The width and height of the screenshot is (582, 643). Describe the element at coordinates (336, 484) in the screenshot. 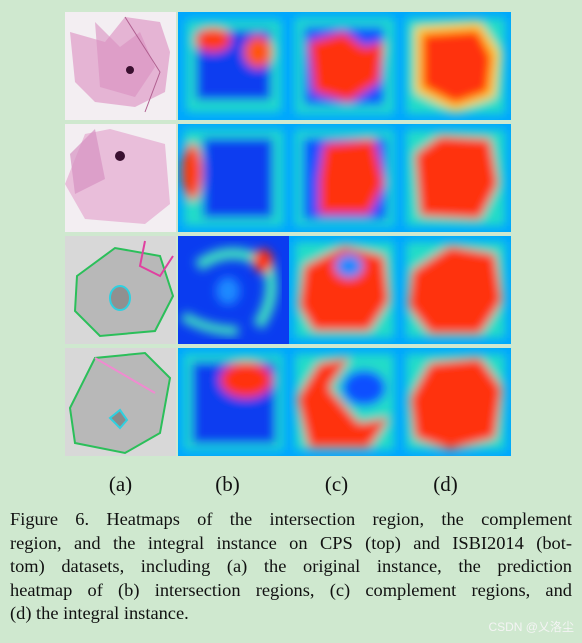

I see `panel-label-c: (c)` at that location.